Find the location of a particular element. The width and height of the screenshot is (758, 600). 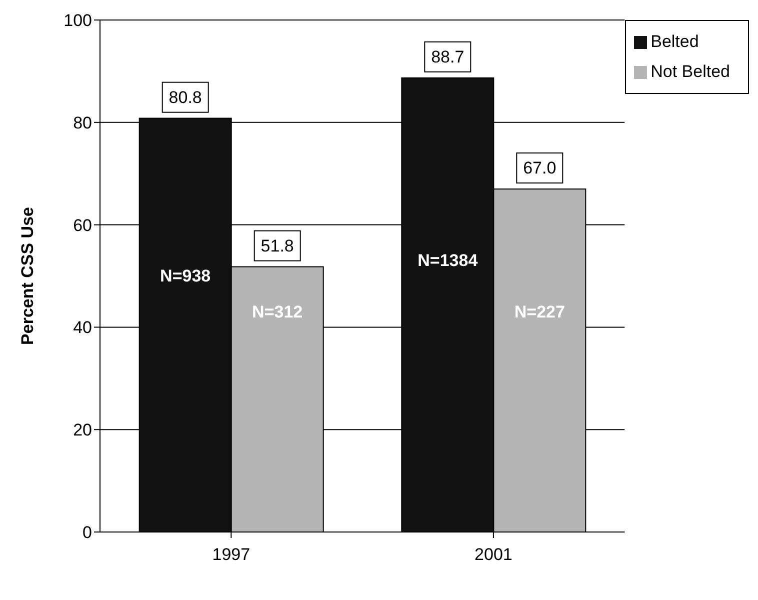

data-label: 51.8 is located at coordinates (277, 246).